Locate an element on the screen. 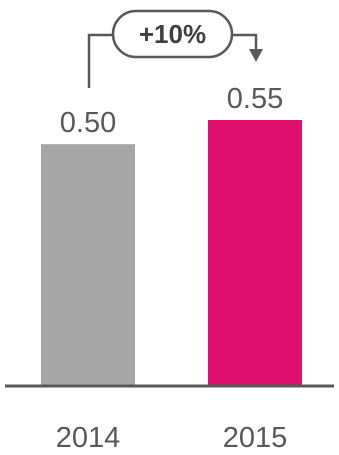 Image resolution: width=339 pixels, height=455 pixels. annotation-connector-right is located at coordinates (244, 41).